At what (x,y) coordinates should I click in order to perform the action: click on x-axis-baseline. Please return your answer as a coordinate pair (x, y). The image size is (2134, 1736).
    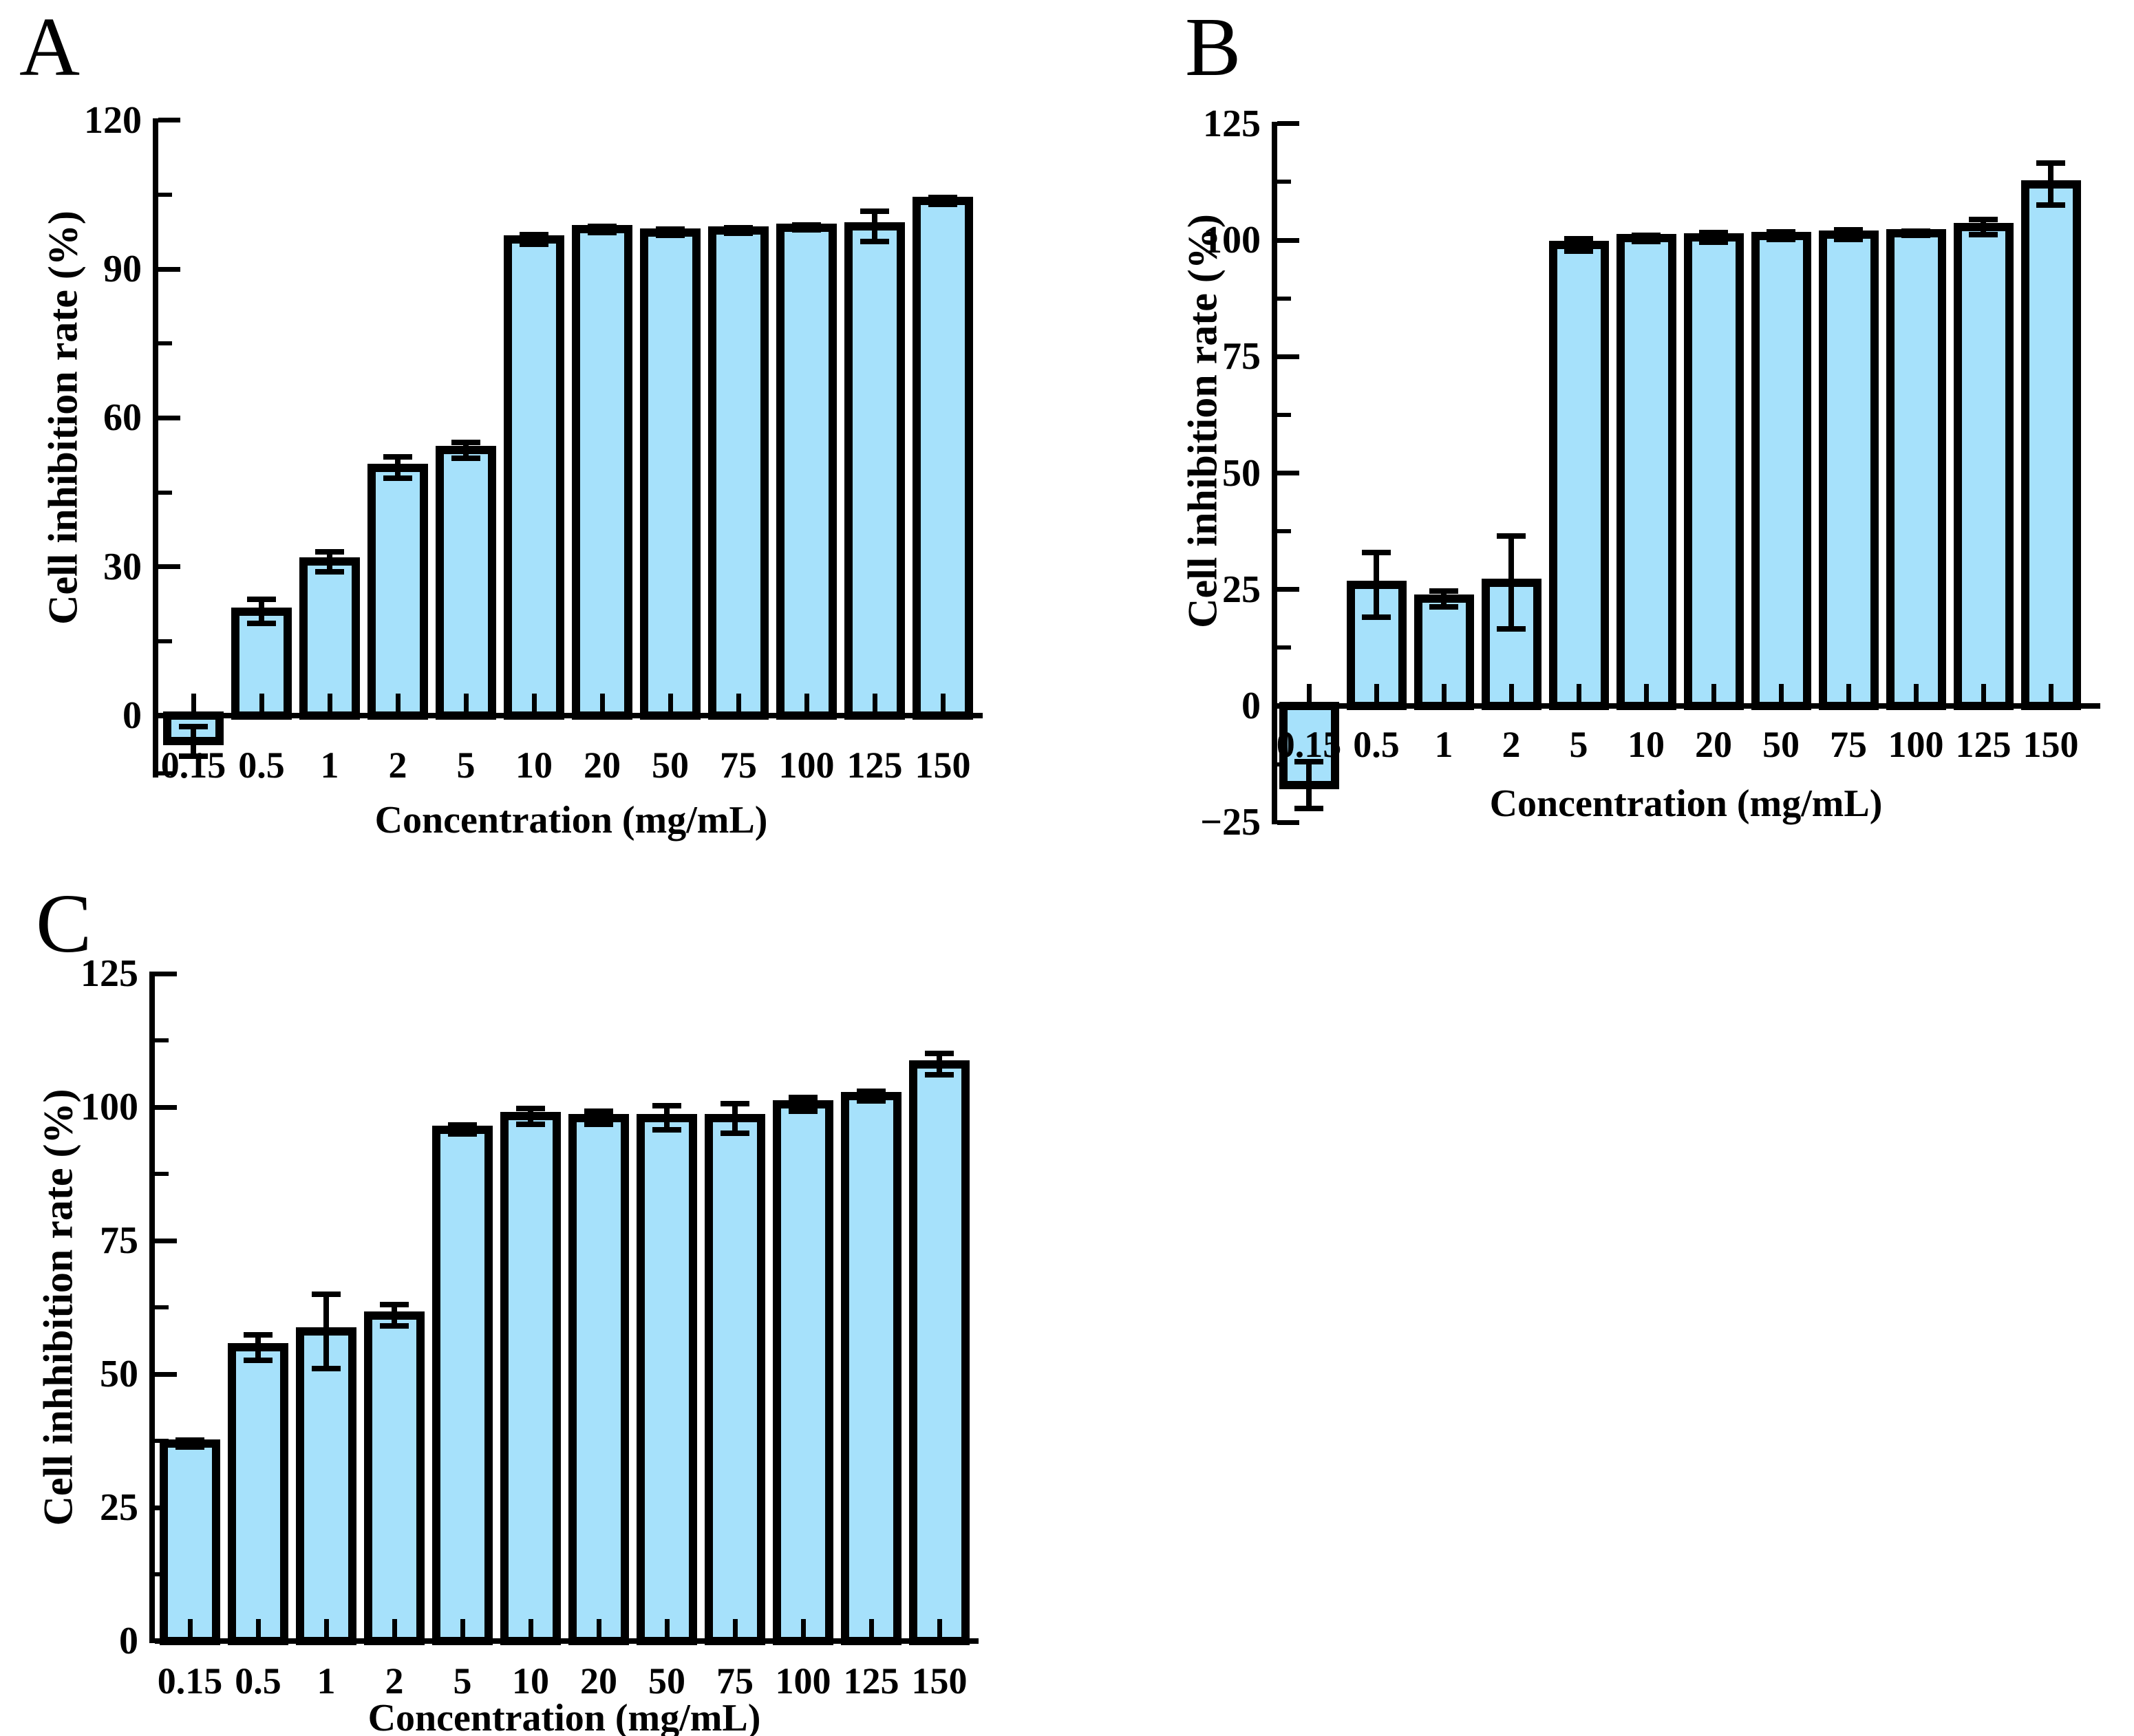
    Looking at the image, I should click on (570, 715).